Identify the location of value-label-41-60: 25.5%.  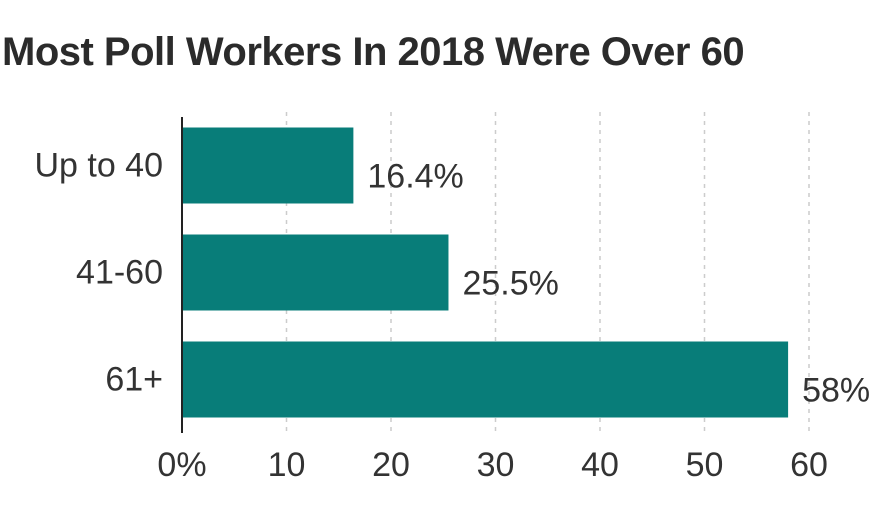
(510, 284).